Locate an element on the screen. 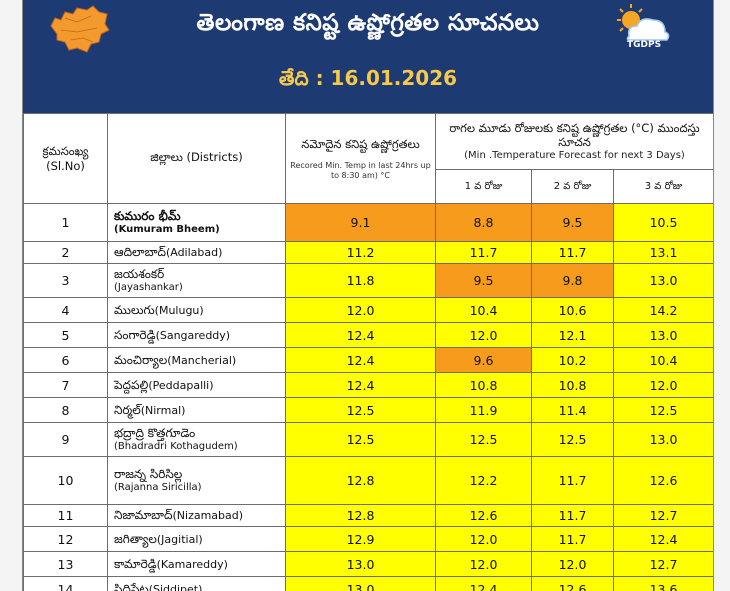 The height and width of the screenshot is (591, 730). sl-no-cell: 11 is located at coordinates (65, 515).